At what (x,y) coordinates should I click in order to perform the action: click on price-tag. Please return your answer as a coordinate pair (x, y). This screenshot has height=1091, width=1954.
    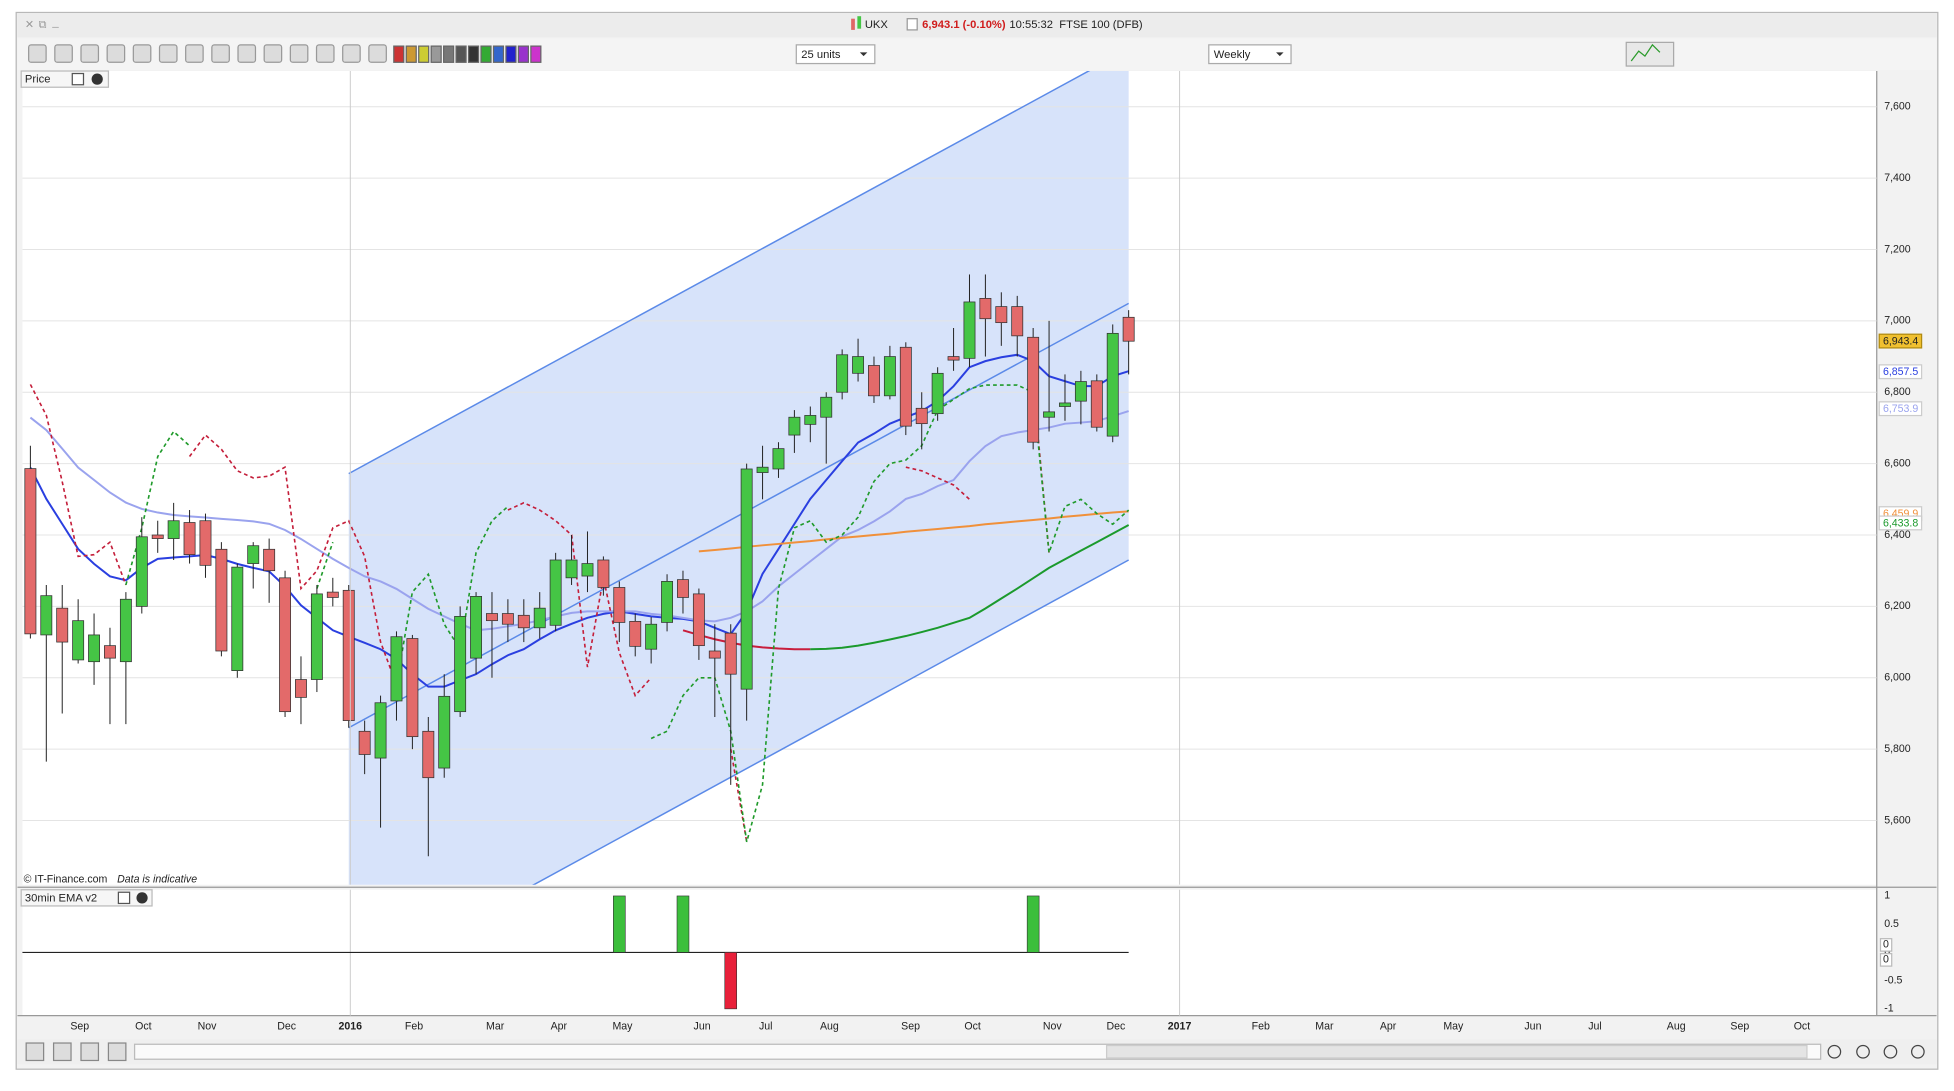
    Looking at the image, I should click on (1900, 523).